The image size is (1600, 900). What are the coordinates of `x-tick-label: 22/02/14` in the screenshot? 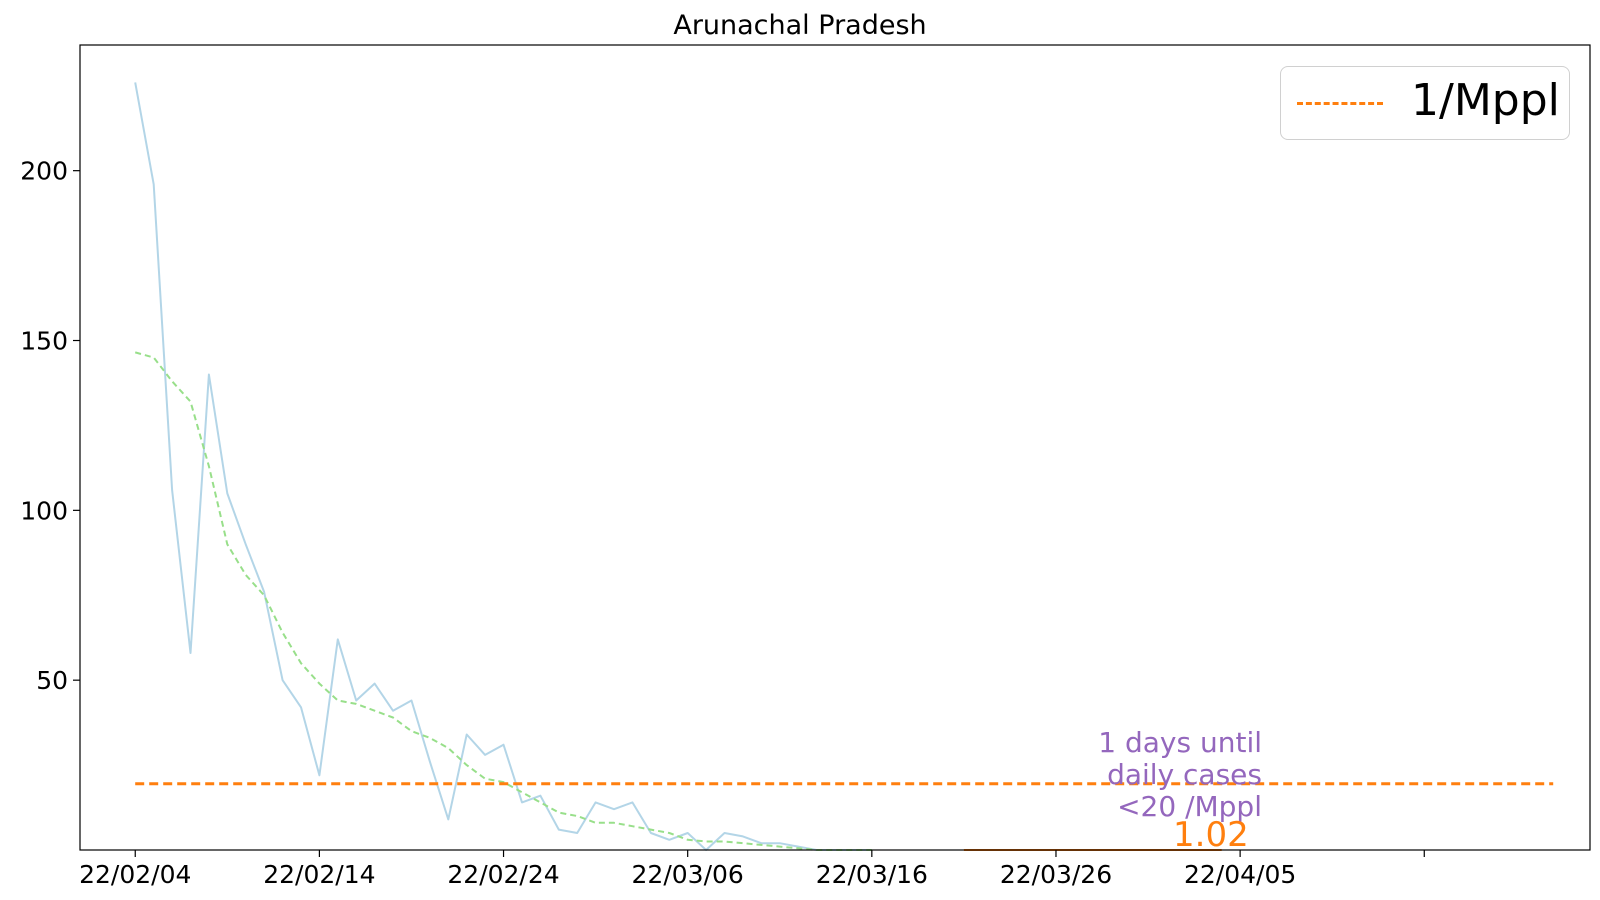 It's located at (319, 874).